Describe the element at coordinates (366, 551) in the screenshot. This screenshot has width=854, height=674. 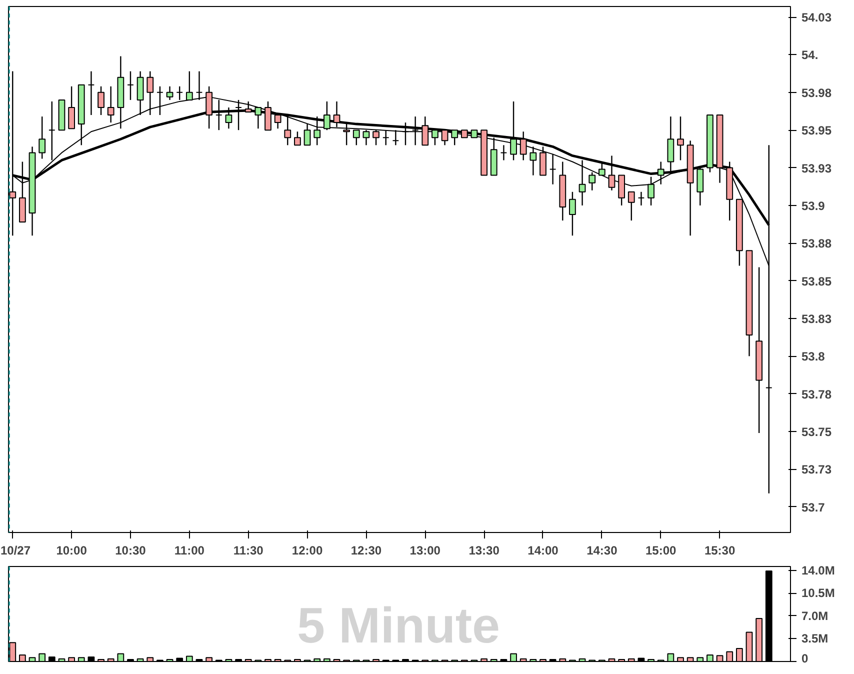
I see `x-tick-label: 12:30` at that location.